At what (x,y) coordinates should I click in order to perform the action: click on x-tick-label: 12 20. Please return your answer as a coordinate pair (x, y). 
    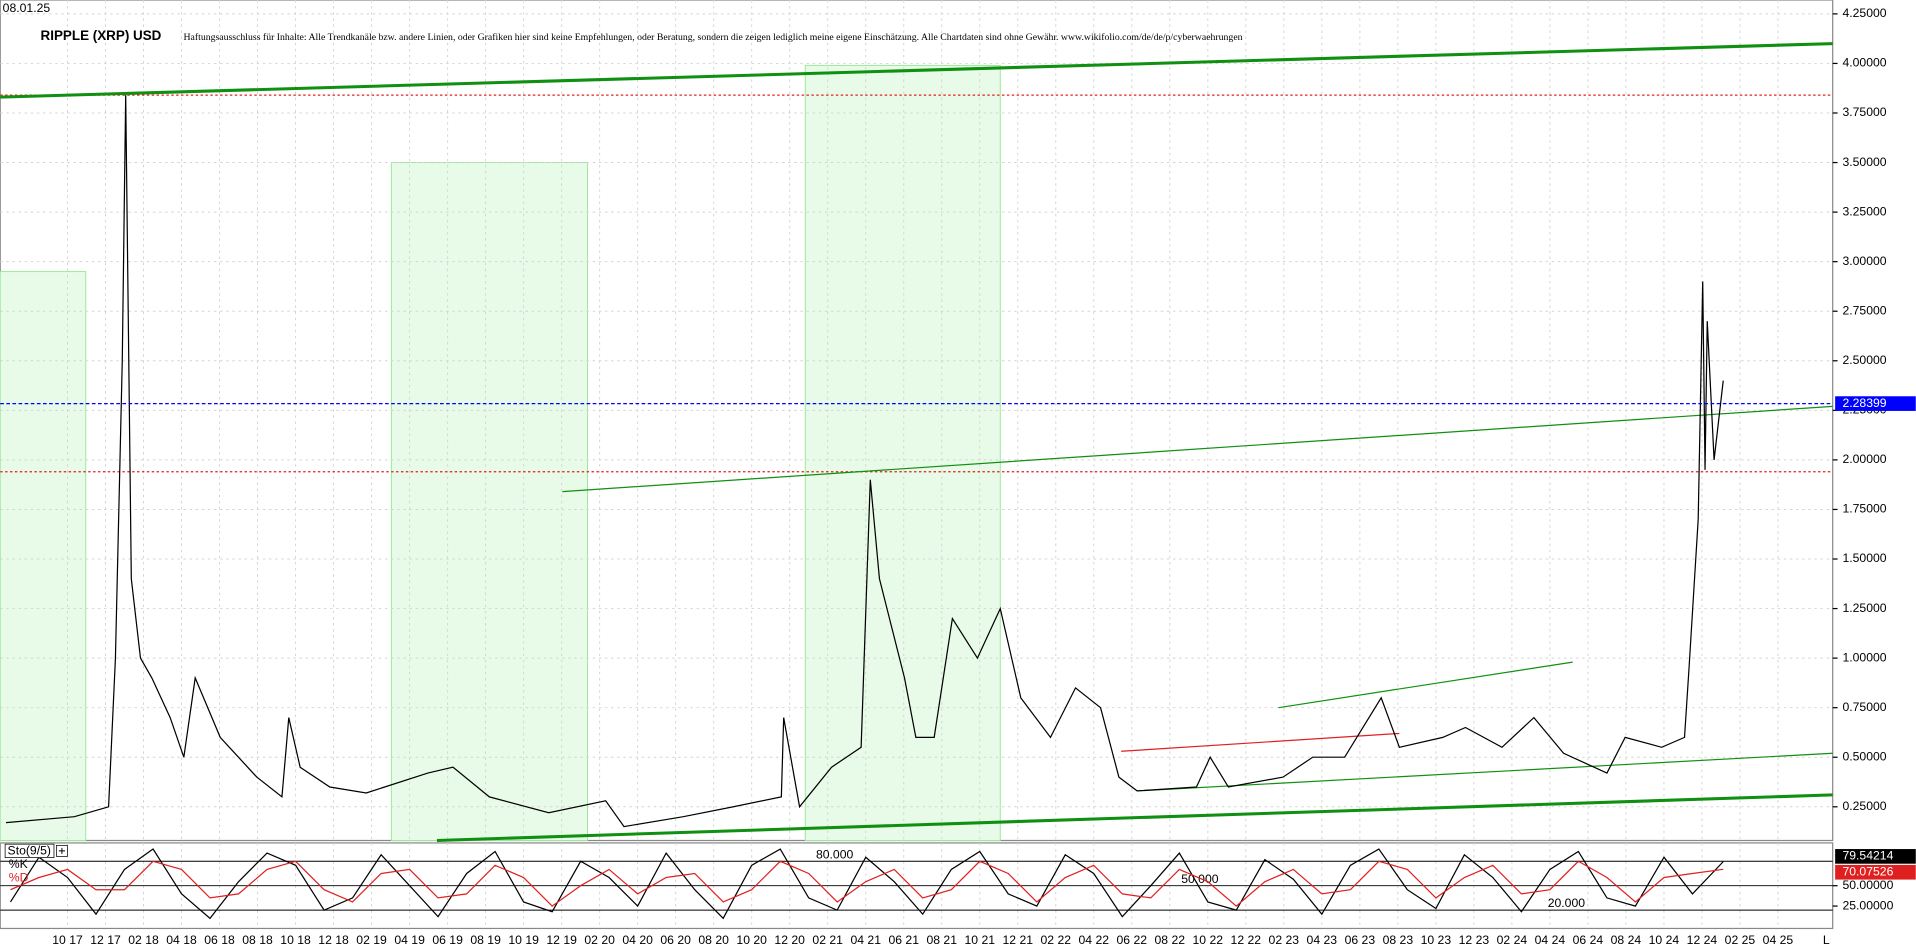
    Looking at the image, I should click on (789, 940).